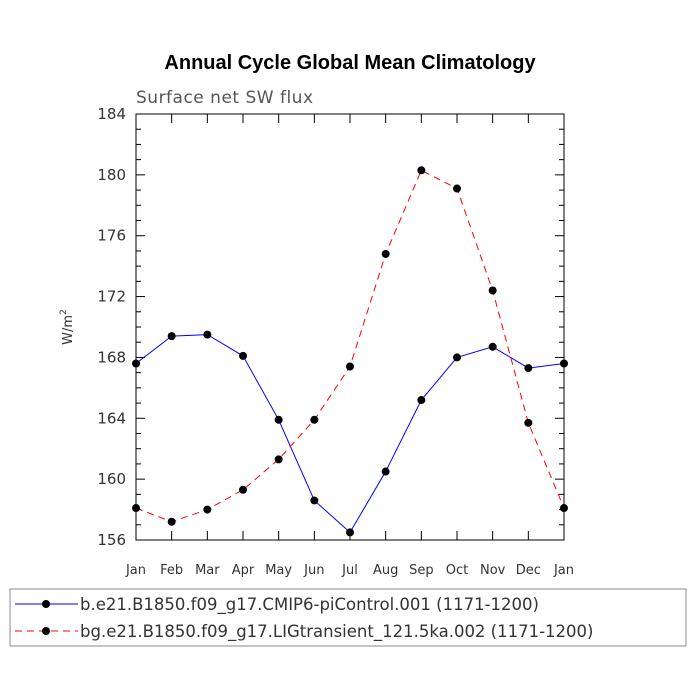  What do you see at coordinates (421, 570) in the screenshot?
I see `x-tick-label: Sep` at bounding box center [421, 570].